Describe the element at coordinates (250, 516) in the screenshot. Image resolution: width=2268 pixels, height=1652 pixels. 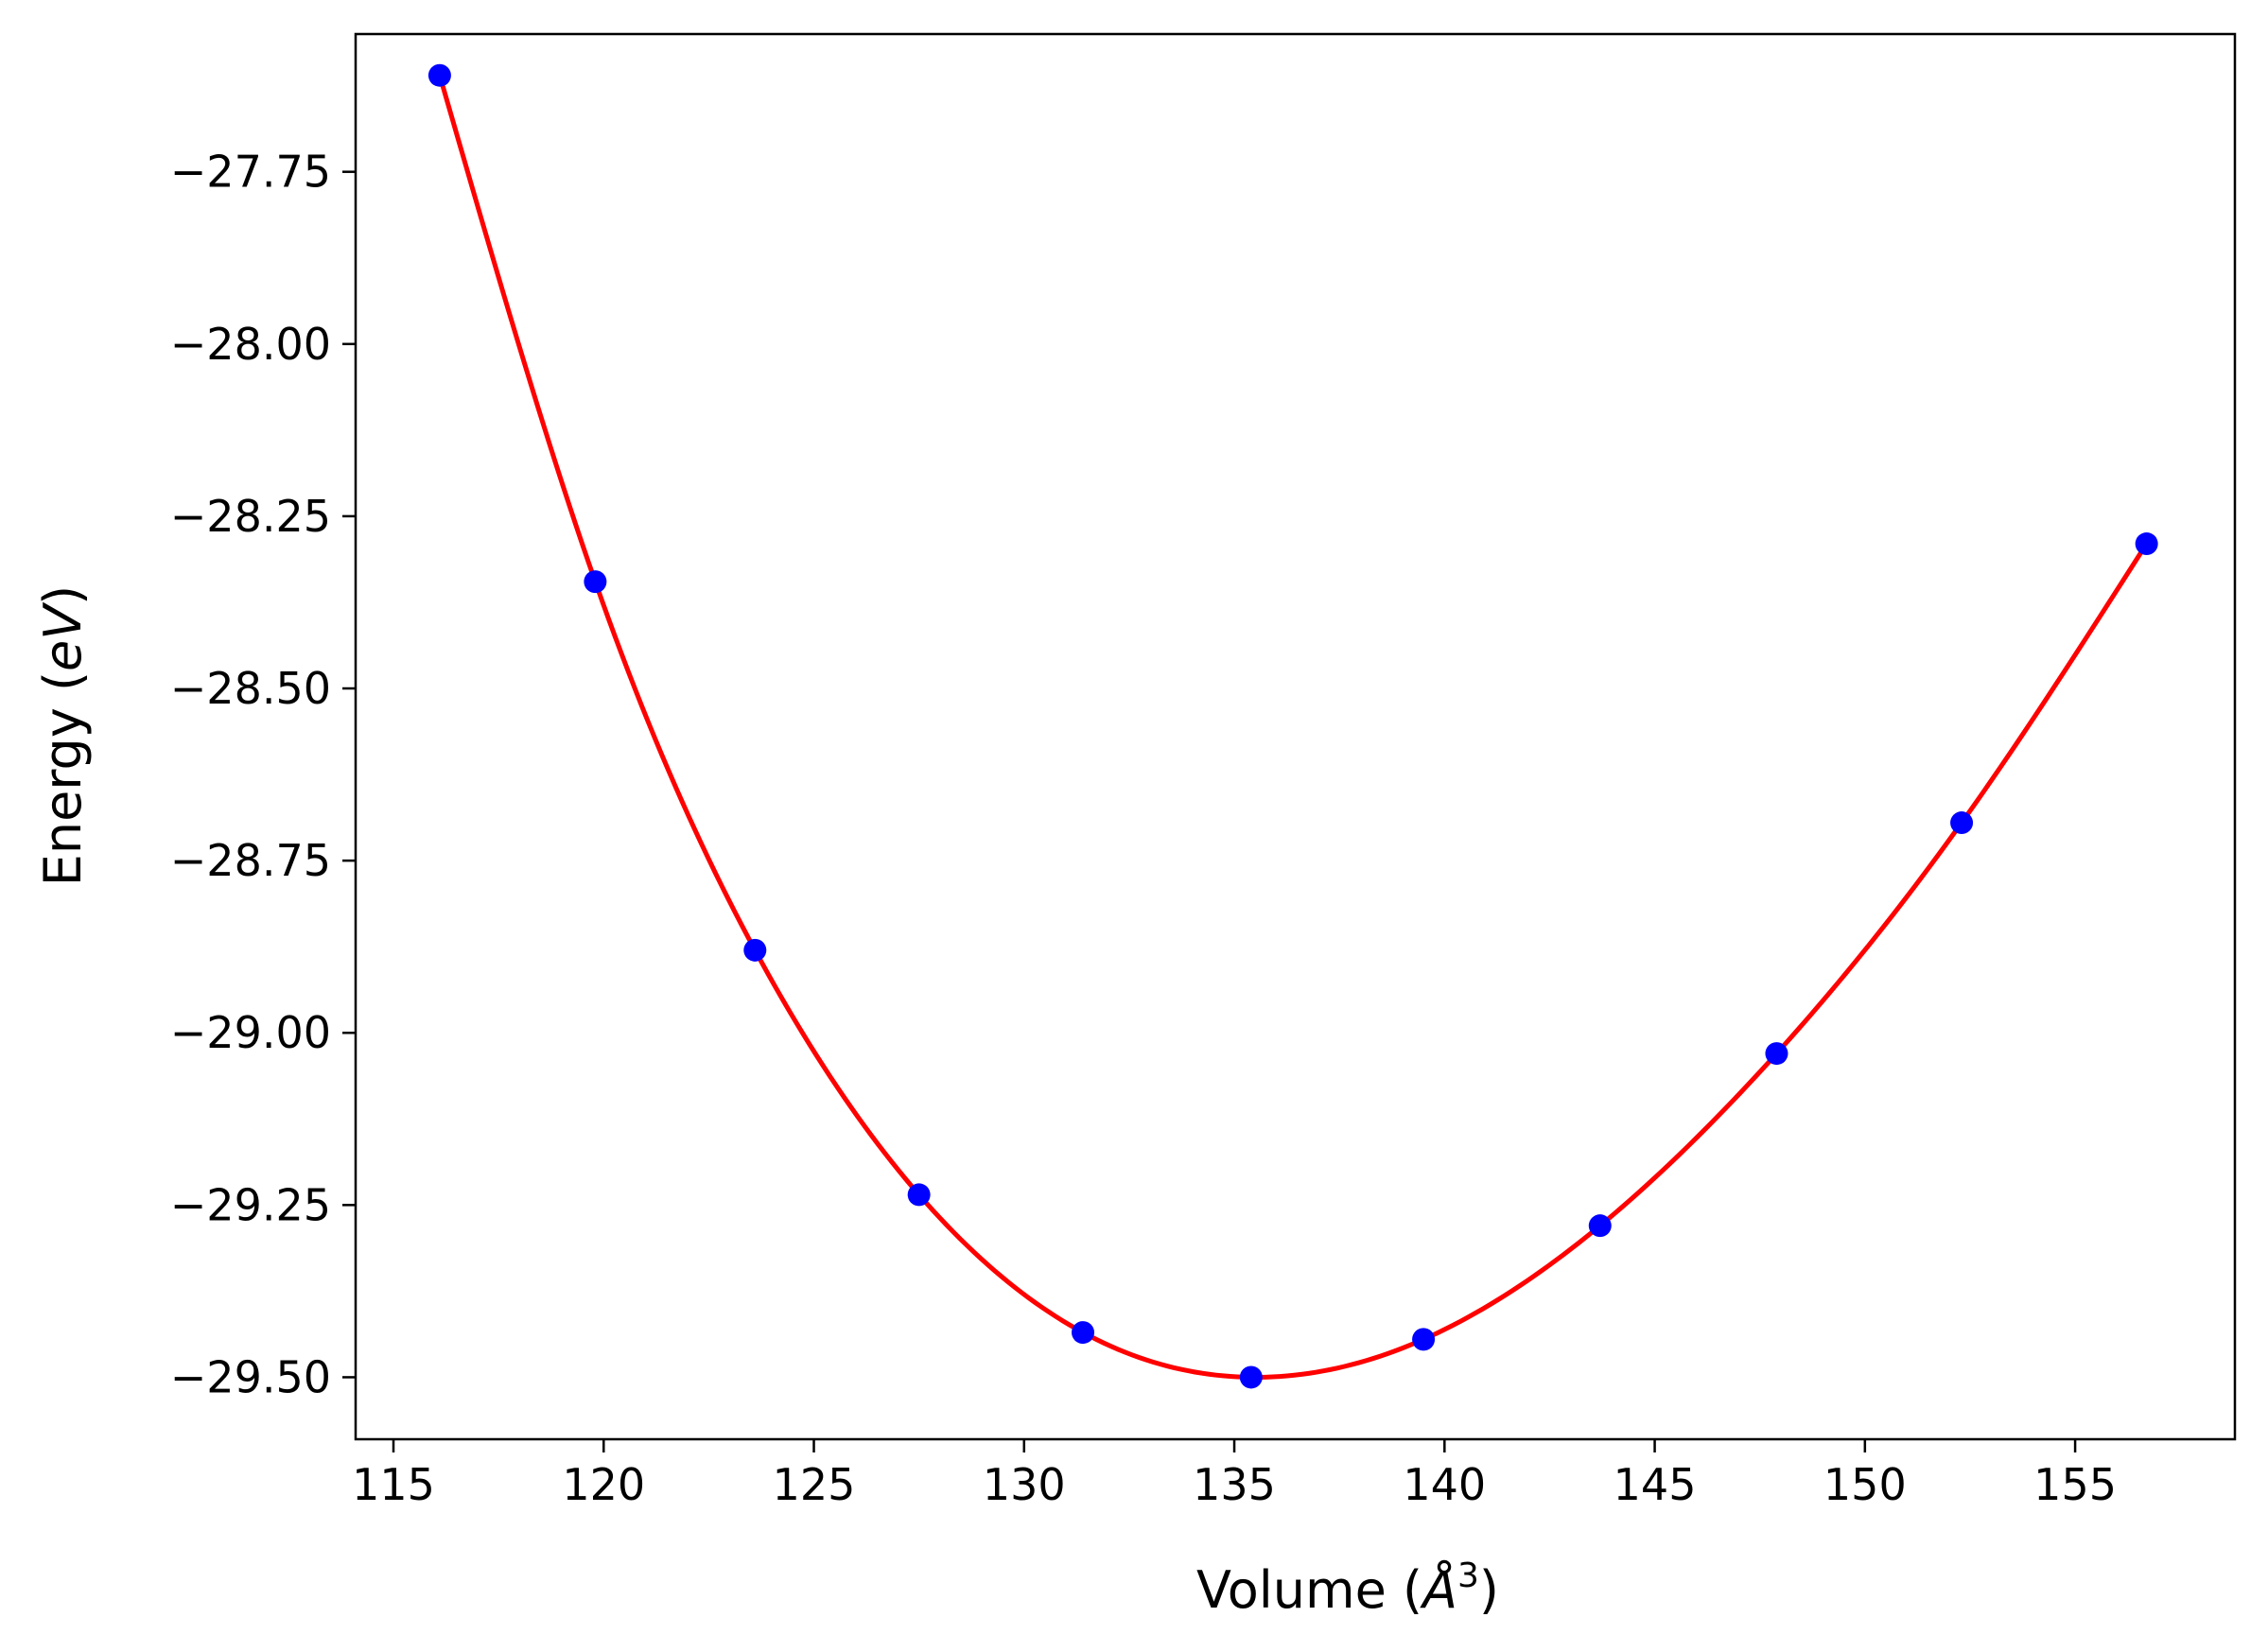
I see `y-tick-label: −28.25` at that location.